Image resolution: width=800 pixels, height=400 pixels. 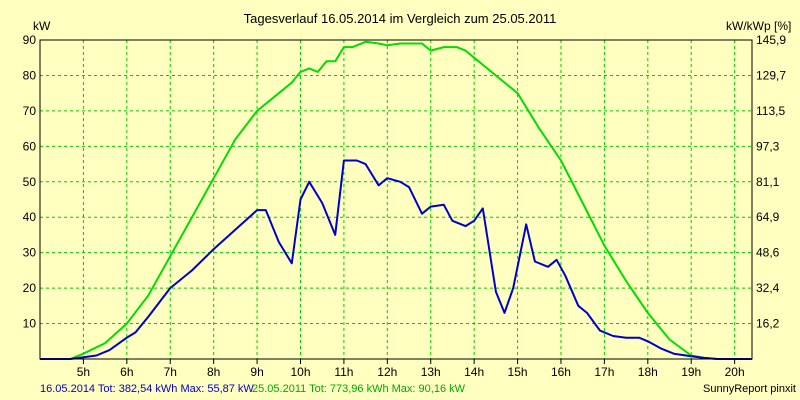 I want to click on y-tick-label-right: 129,7, so click(x=771, y=75).